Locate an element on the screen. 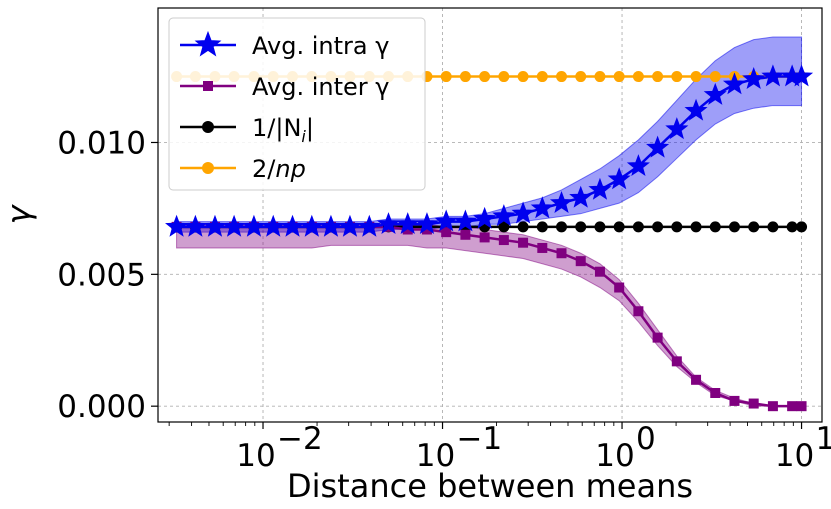  x-axis-label: Distance between means is located at coordinates (490, 486).